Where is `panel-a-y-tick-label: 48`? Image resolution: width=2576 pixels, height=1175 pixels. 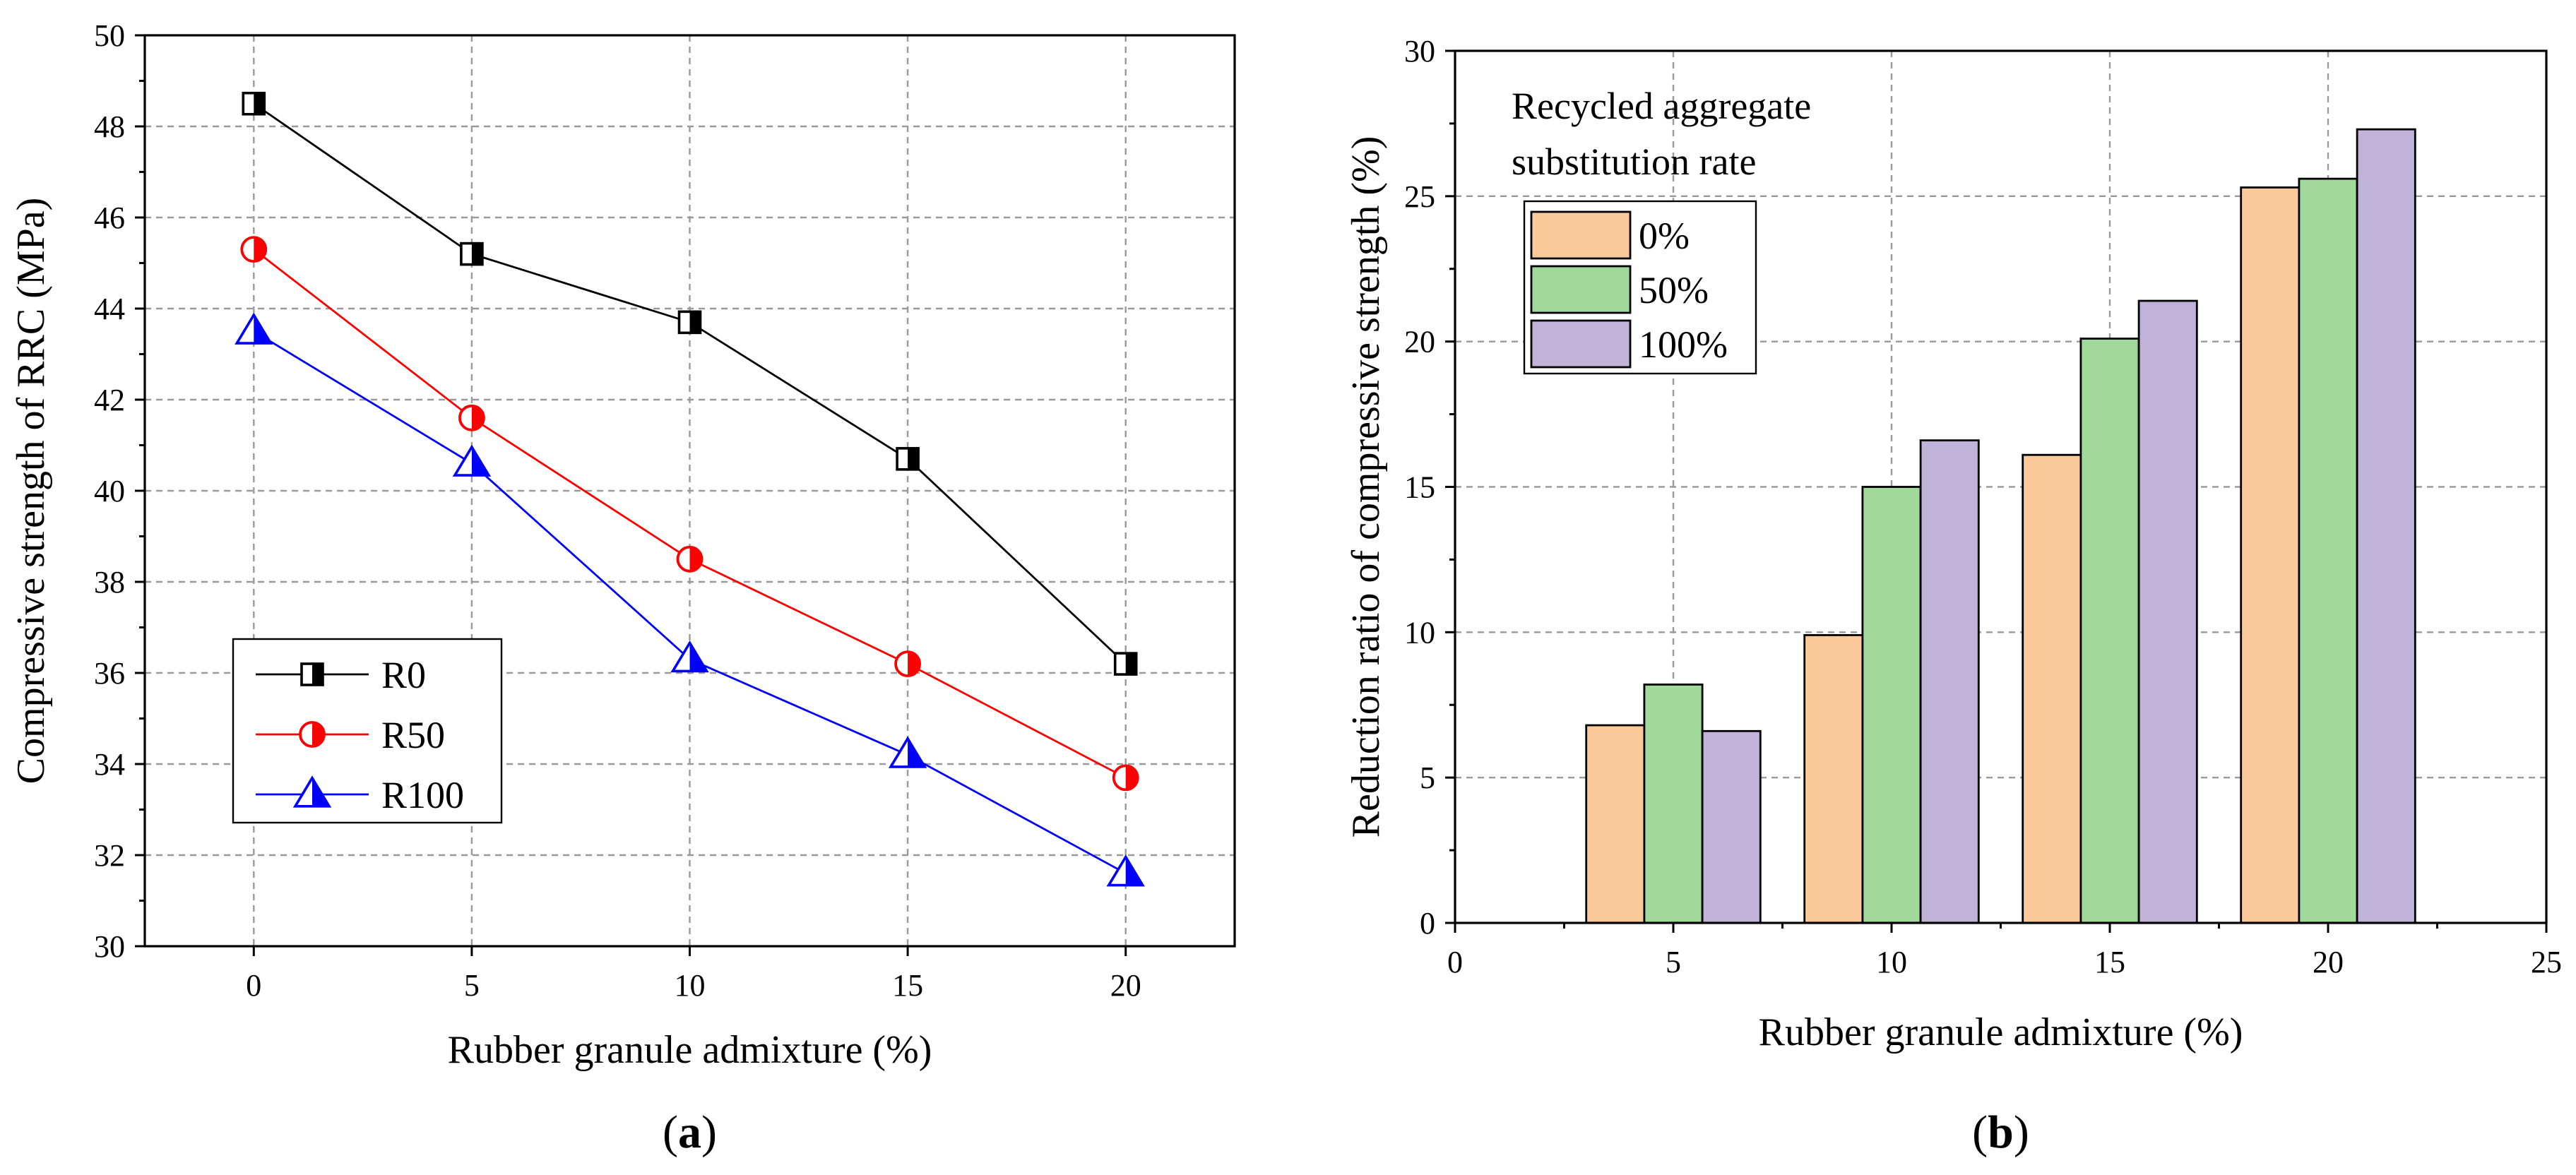
panel-a-y-tick-label: 48 is located at coordinates (109, 126).